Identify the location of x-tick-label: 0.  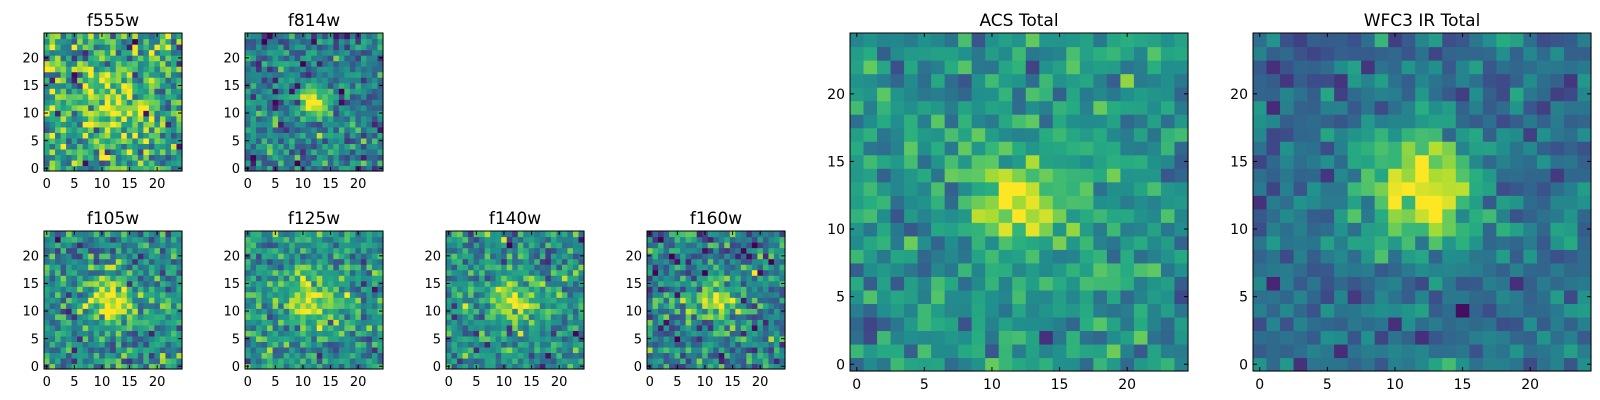
(449, 382).